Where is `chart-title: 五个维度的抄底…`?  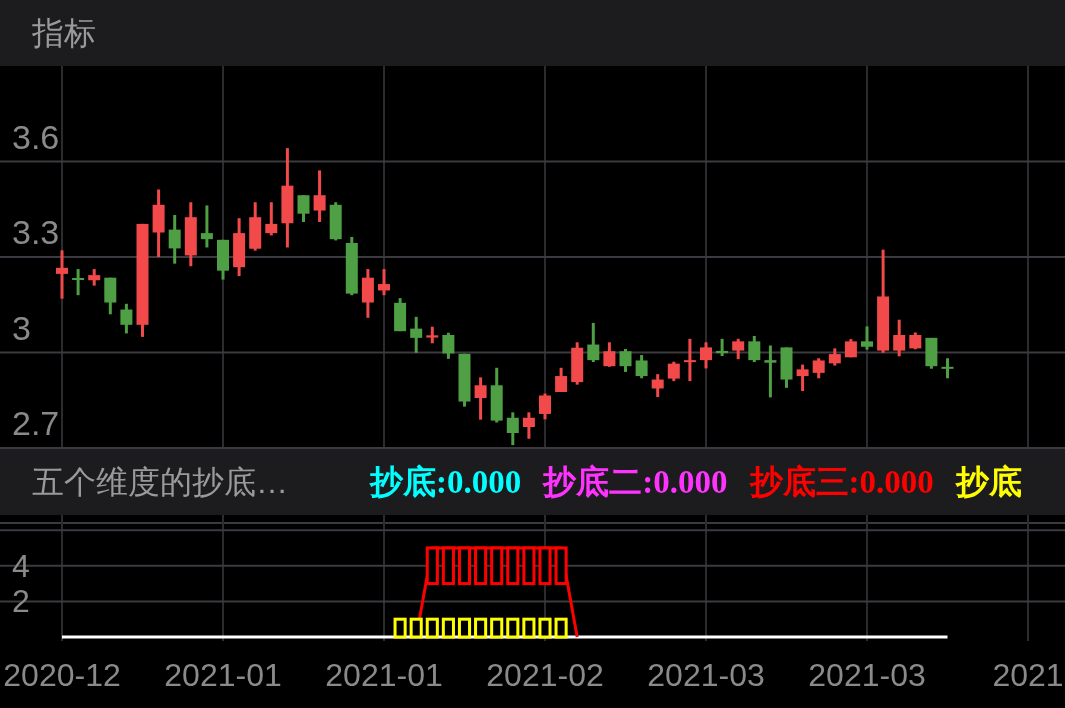 chart-title: 五个维度的抄底… is located at coordinates (160, 482).